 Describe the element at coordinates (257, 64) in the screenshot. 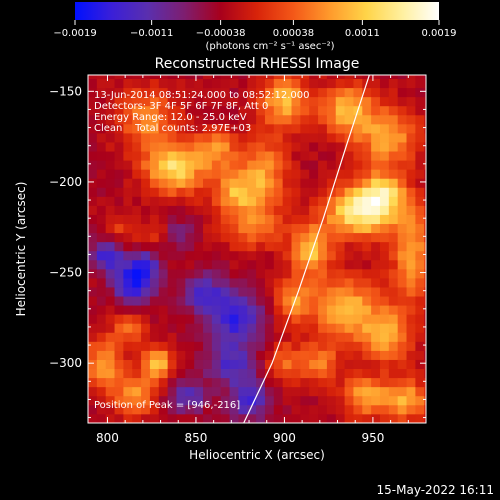

I see `chart-title: Reconstructed RHESSI Image` at that location.